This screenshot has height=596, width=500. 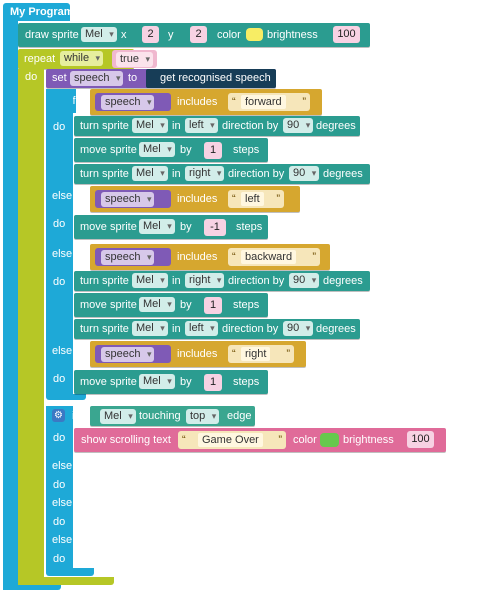 I want to click on speech-var-block-1: speech, so click(x=133, y=102).